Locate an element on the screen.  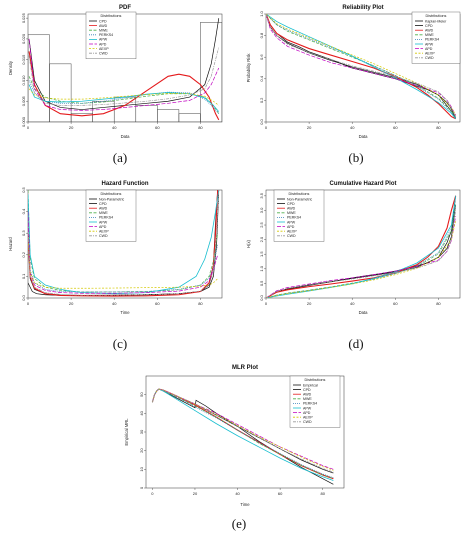
y-axis-label: Empirical MRL is located at coordinates (126, 432).